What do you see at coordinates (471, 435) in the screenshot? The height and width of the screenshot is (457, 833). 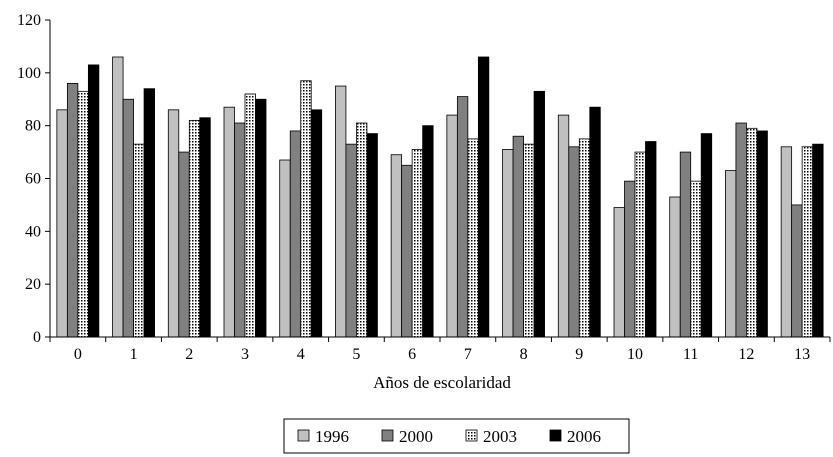 I see `legend-swatch-2003` at bounding box center [471, 435].